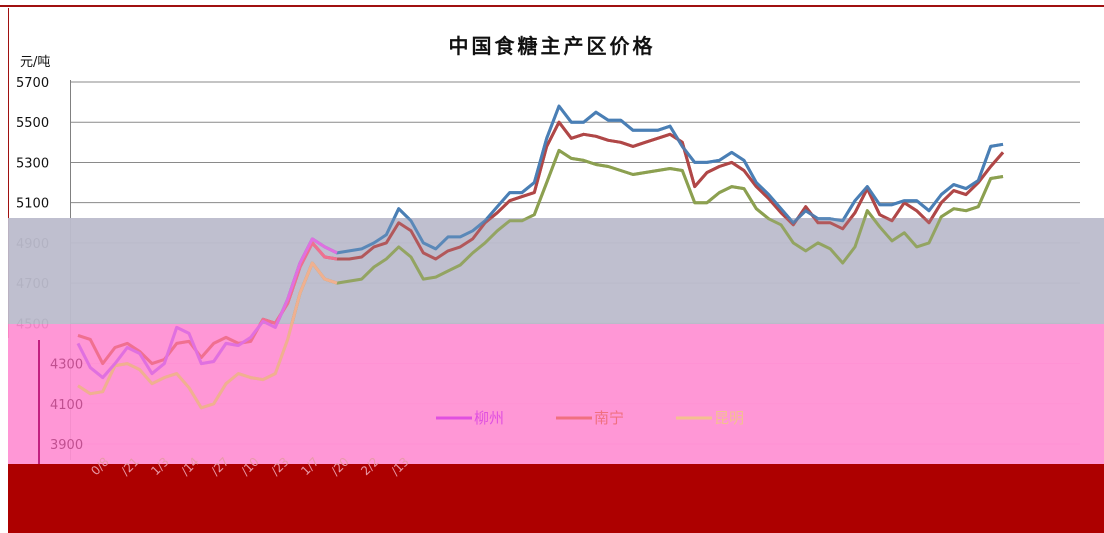 This screenshot has height=533, width=1104. I want to click on overlay-band-dark-red, so click(556, 498).